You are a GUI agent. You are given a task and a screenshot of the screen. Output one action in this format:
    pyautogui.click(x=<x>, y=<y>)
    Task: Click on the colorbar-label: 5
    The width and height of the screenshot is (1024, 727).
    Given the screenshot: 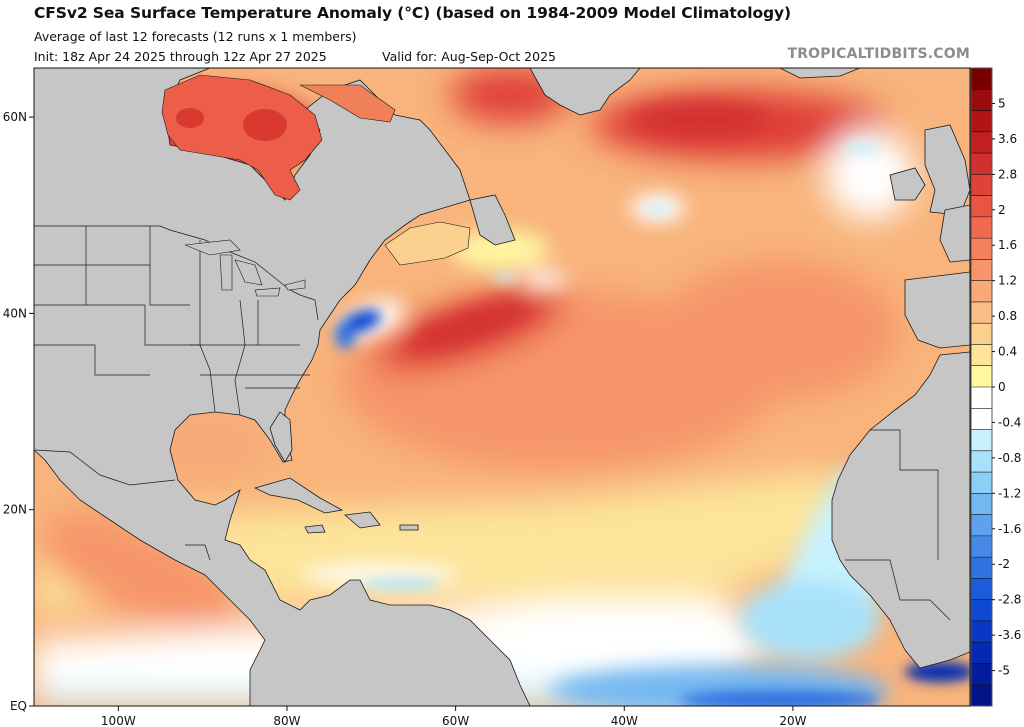 What is the action you would take?
    pyautogui.click(x=1002, y=103)
    